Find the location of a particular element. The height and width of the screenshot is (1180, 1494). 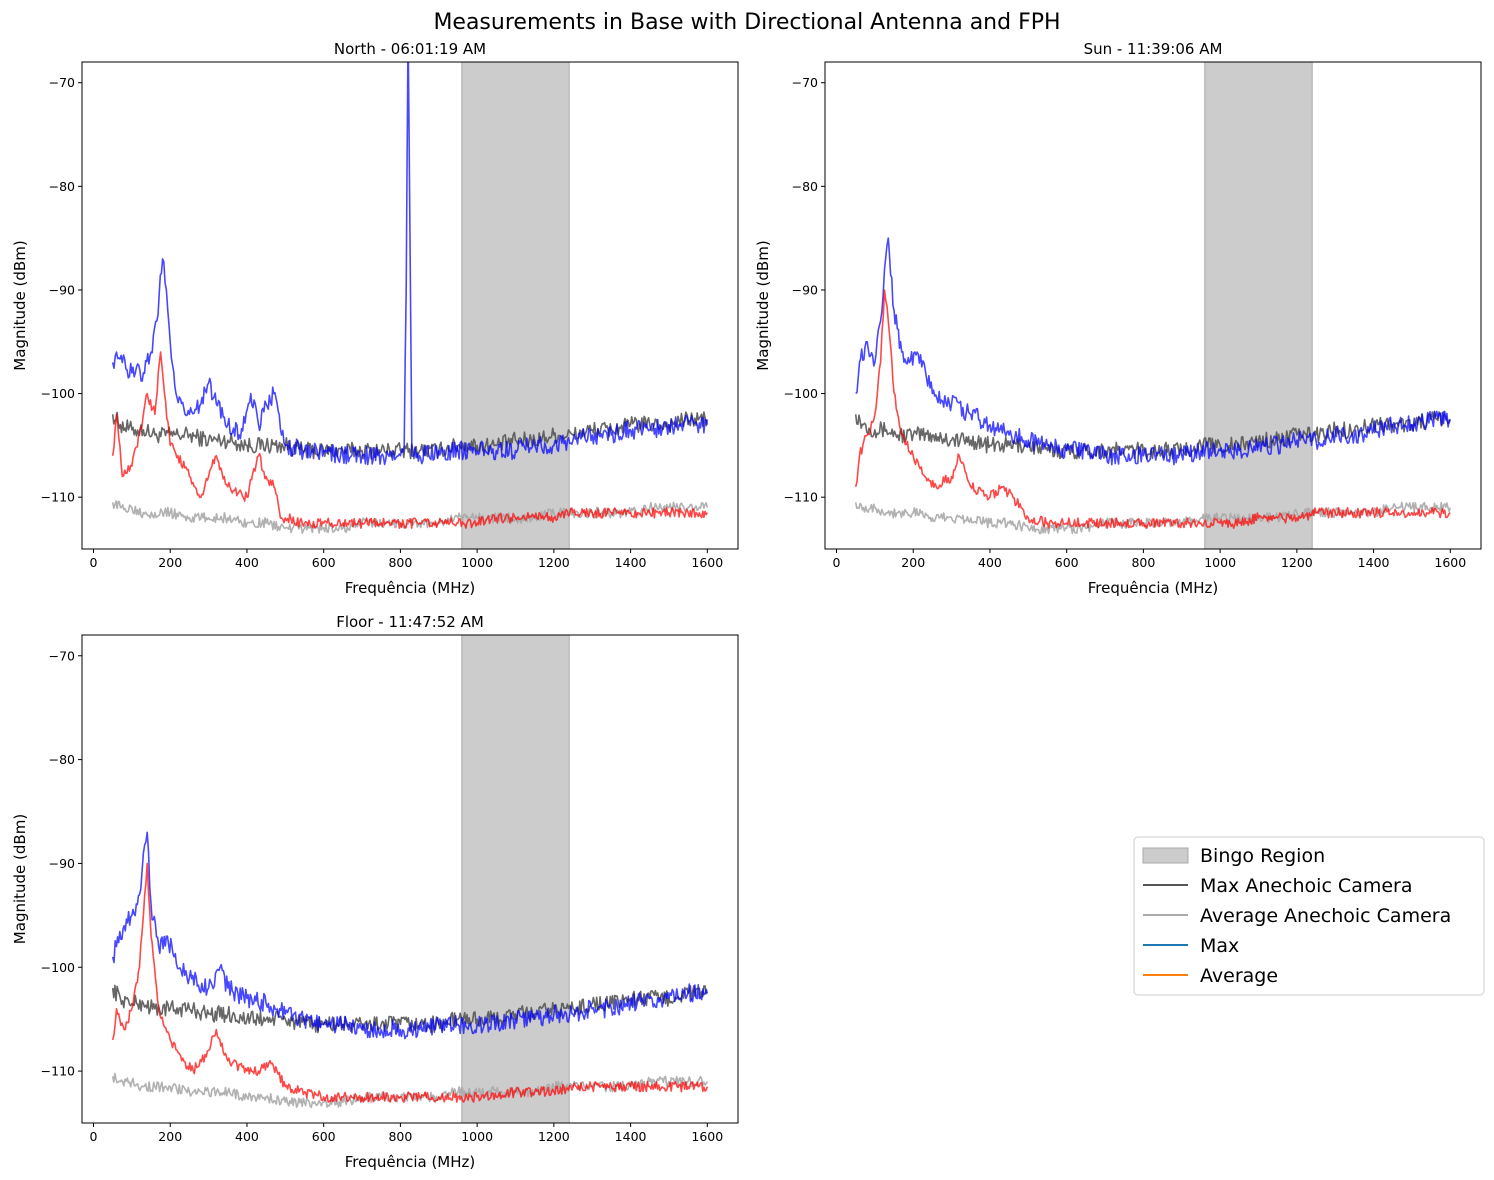

legend-box is located at coordinates (1309, 916).